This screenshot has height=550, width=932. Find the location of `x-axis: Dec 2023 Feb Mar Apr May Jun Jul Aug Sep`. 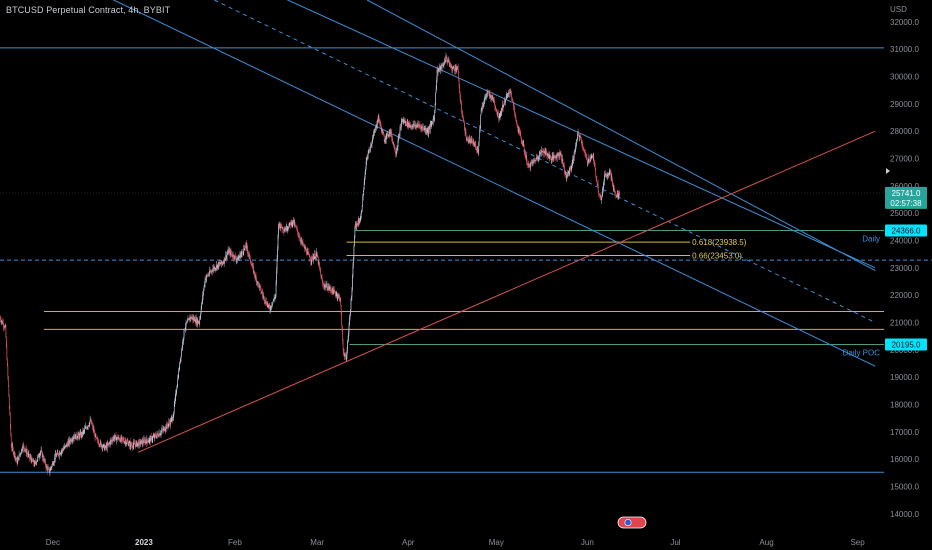

x-axis: Dec 2023 Feb Mar Apr May Jun Jul Aug Sep is located at coordinates (455, 542).